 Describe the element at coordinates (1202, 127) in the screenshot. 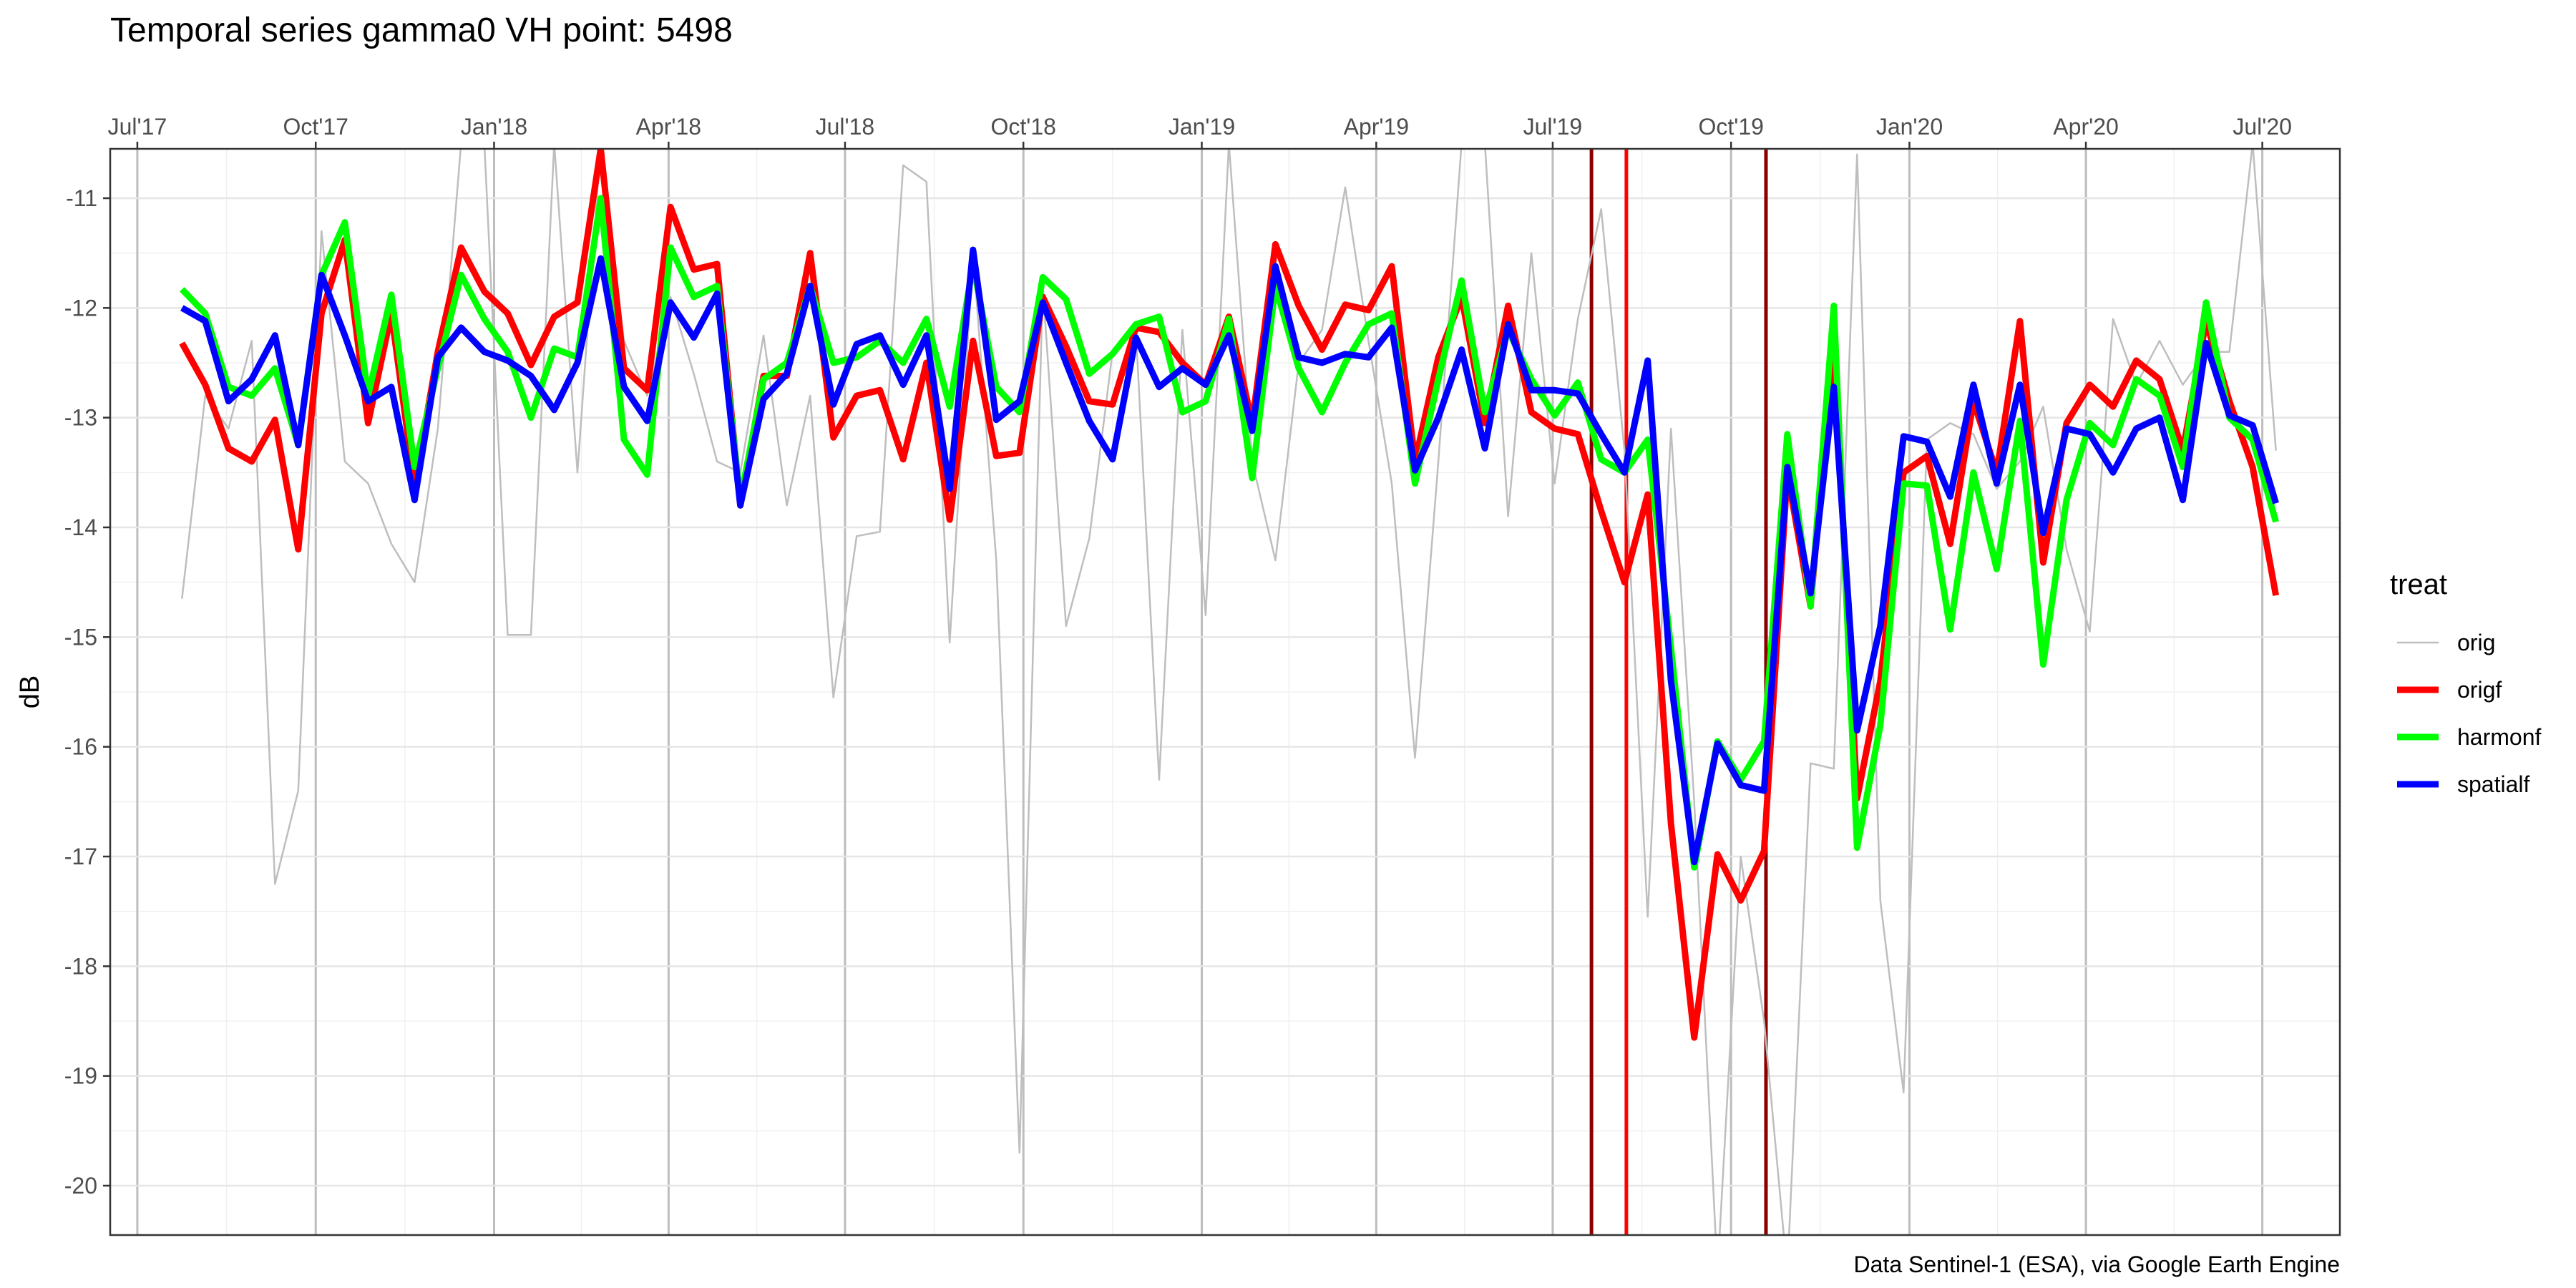

I see `x-tick-label: Jan'19` at that location.